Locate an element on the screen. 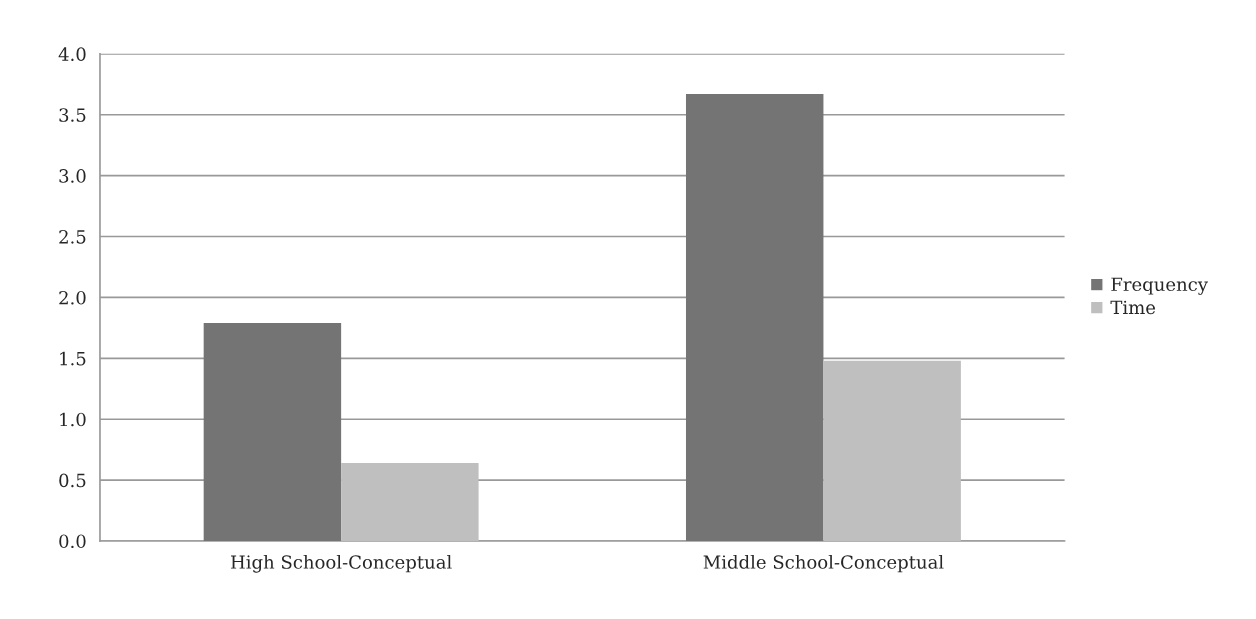  y-tick-label: 3.0 is located at coordinates (72, 176).